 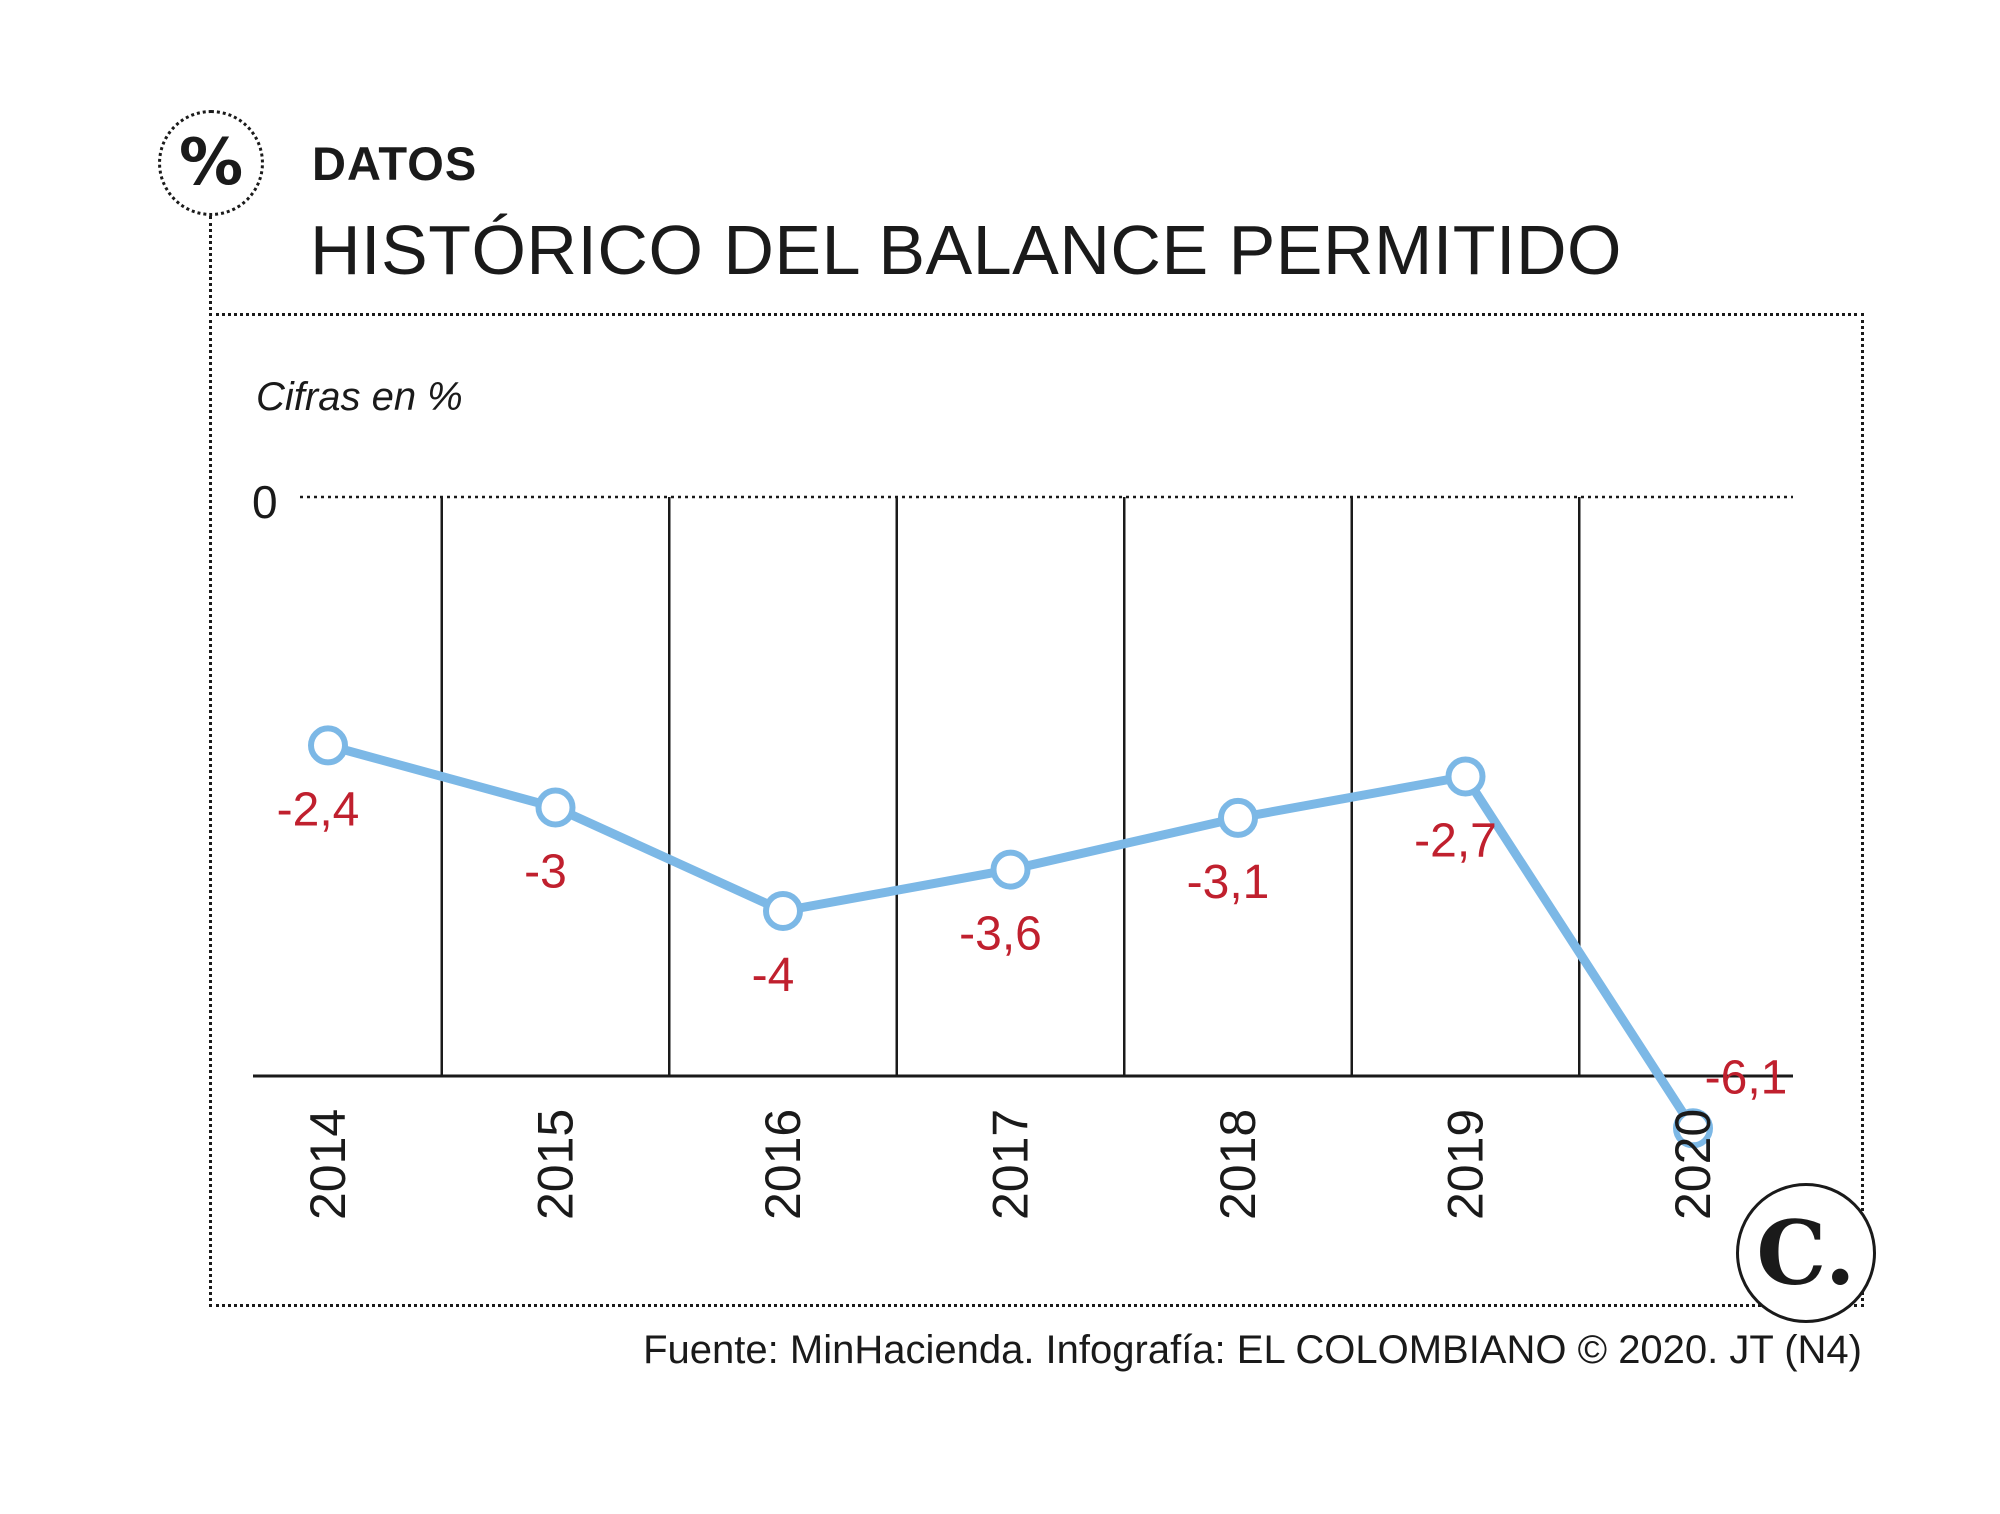 What do you see at coordinates (773, 975) in the screenshot?
I see `value-label: -4` at bounding box center [773, 975].